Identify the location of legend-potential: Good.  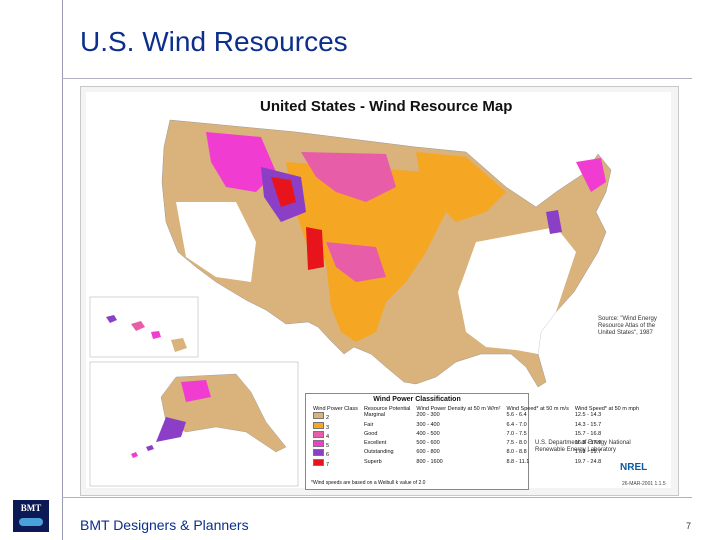
(370, 433).